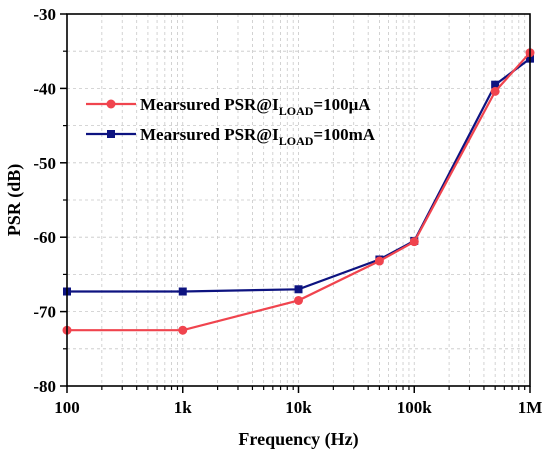 The image size is (550, 457). Describe the element at coordinates (415, 407) in the screenshot. I see `x-tick-label: 100k` at that location.